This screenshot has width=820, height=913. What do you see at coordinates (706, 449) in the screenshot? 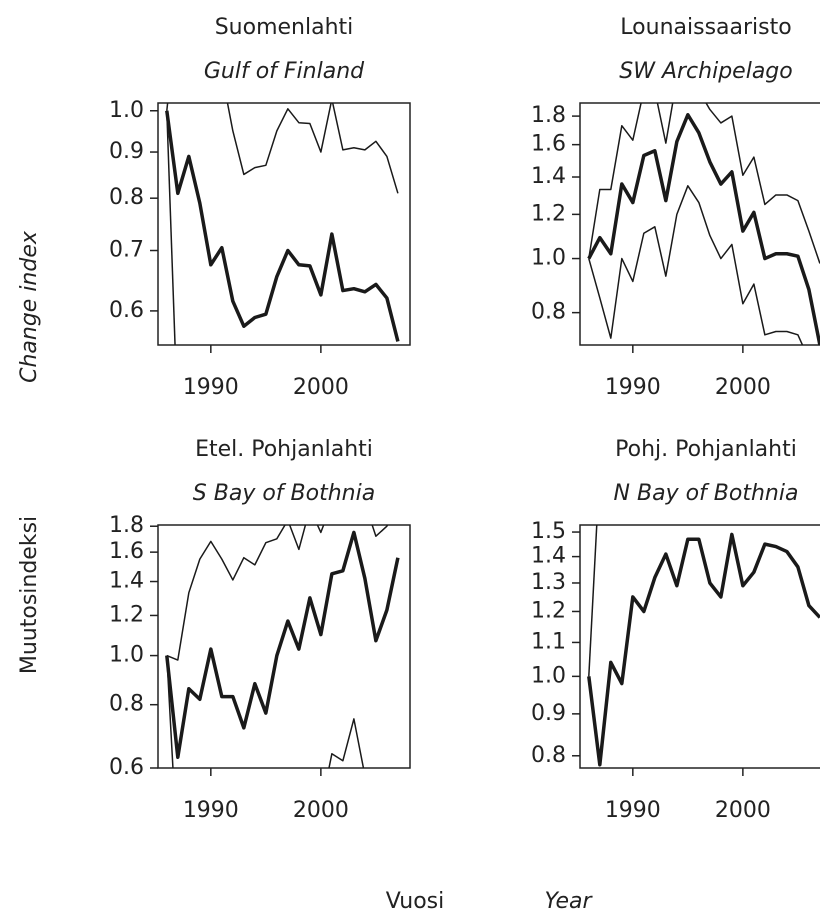
I see `chart-title: Pohj. Pohjanlahti` at bounding box center [706, 449].